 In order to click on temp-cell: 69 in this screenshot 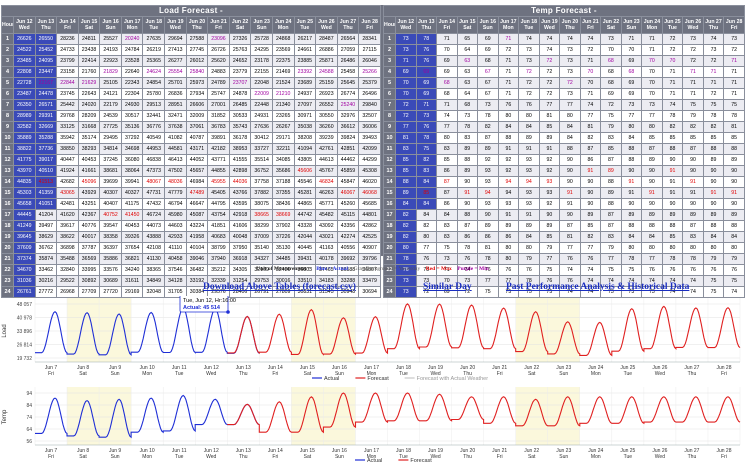, I will do `click(447, 292)`.